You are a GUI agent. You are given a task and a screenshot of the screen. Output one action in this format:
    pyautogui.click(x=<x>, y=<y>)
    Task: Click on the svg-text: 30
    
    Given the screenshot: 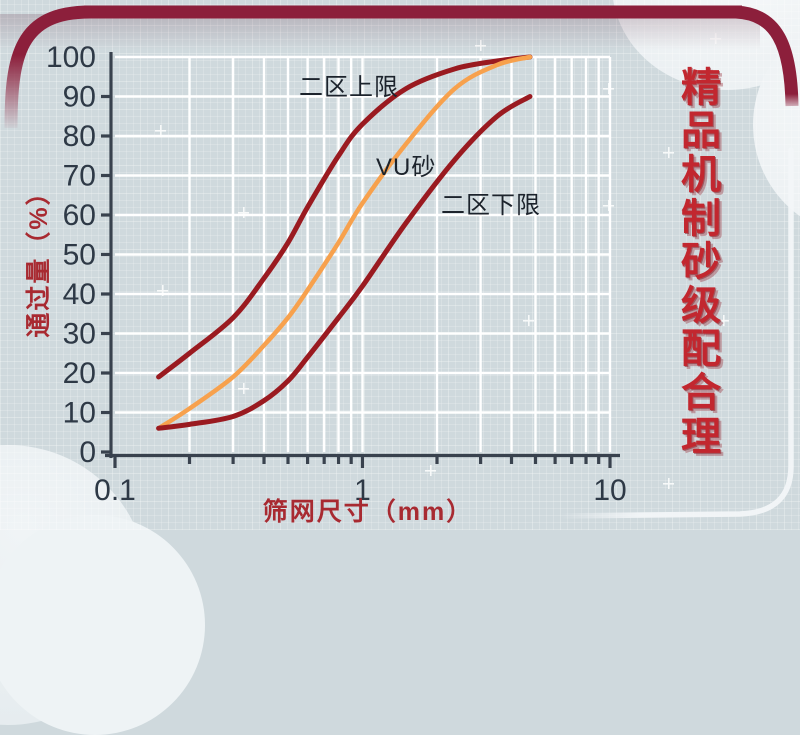 What is the action you would take?
    pyautogui.click(x=79, y=334)
    